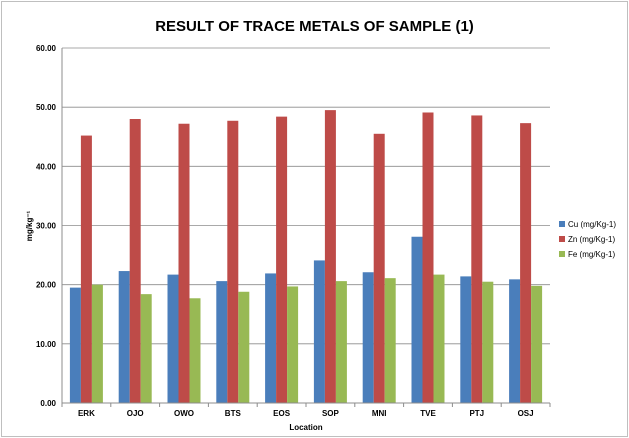 The height and width of the screenshot is (438, 629). I want to click on x-tick-label: OSJ, so click(526, 413).